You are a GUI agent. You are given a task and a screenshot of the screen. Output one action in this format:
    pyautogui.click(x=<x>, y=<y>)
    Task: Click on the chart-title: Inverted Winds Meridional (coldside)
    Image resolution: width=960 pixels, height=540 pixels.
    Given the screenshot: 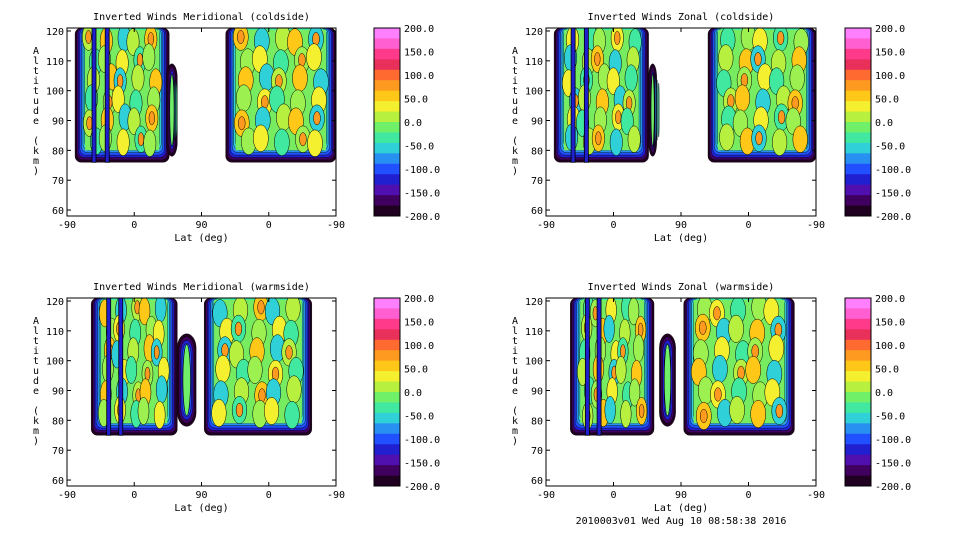 What is the action you would take?
    pyautogui.click(x=201, y=17)
    